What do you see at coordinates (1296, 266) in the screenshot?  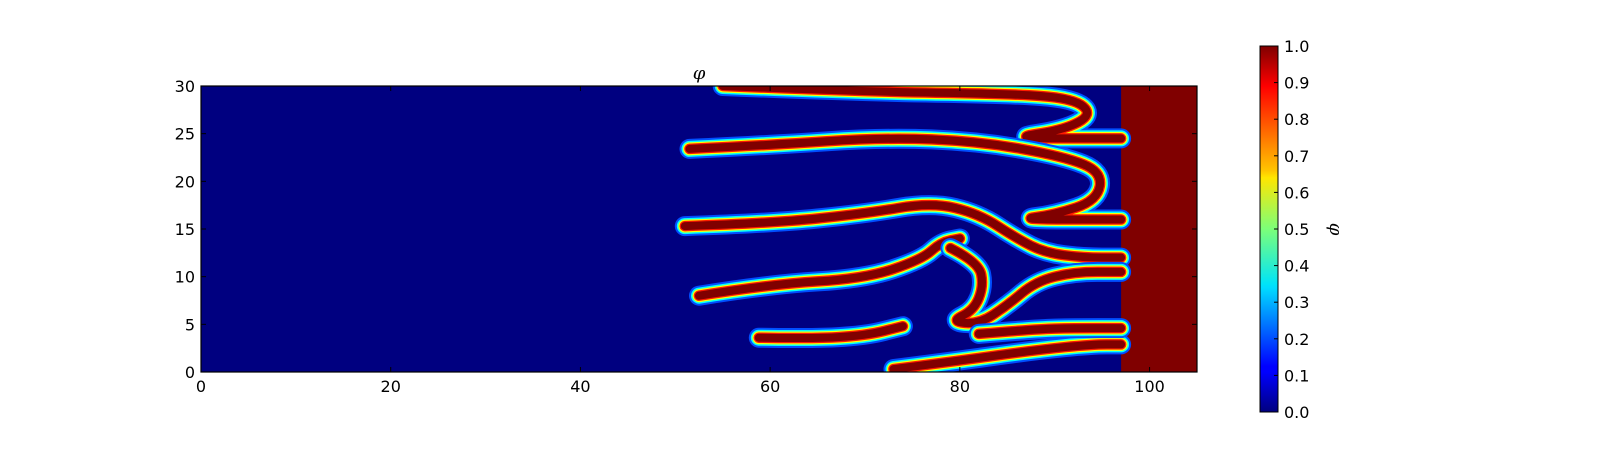 I see `colorbar-tick-label: 0.4` at bounding box center [1296, 266].